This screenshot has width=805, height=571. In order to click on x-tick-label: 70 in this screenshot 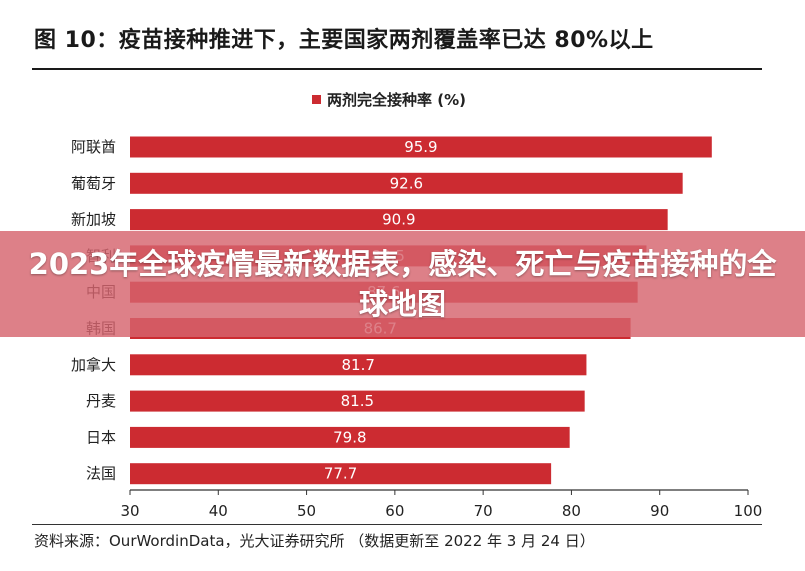, I will do `click(483, 511)`.